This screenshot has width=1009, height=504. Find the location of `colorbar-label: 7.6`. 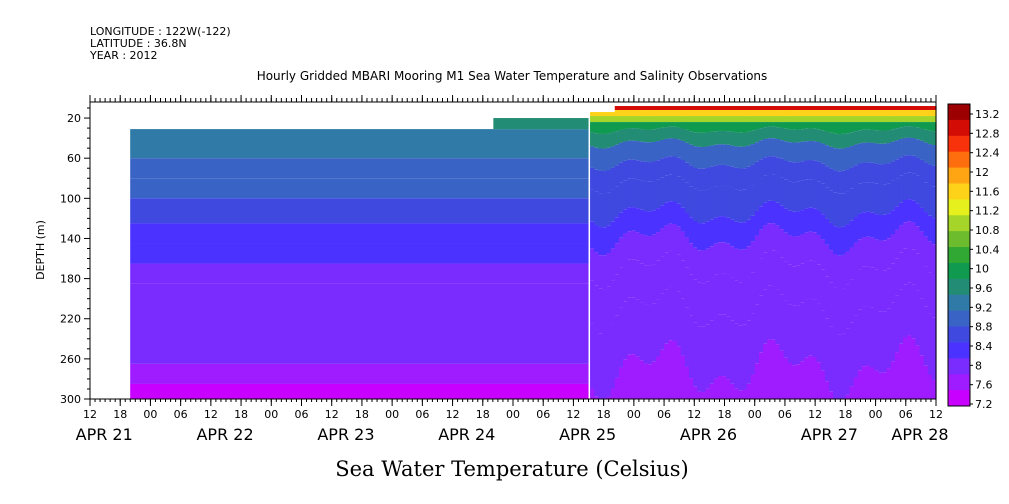

colorbar-label: 7.6 is located at coordinates (984, 385).